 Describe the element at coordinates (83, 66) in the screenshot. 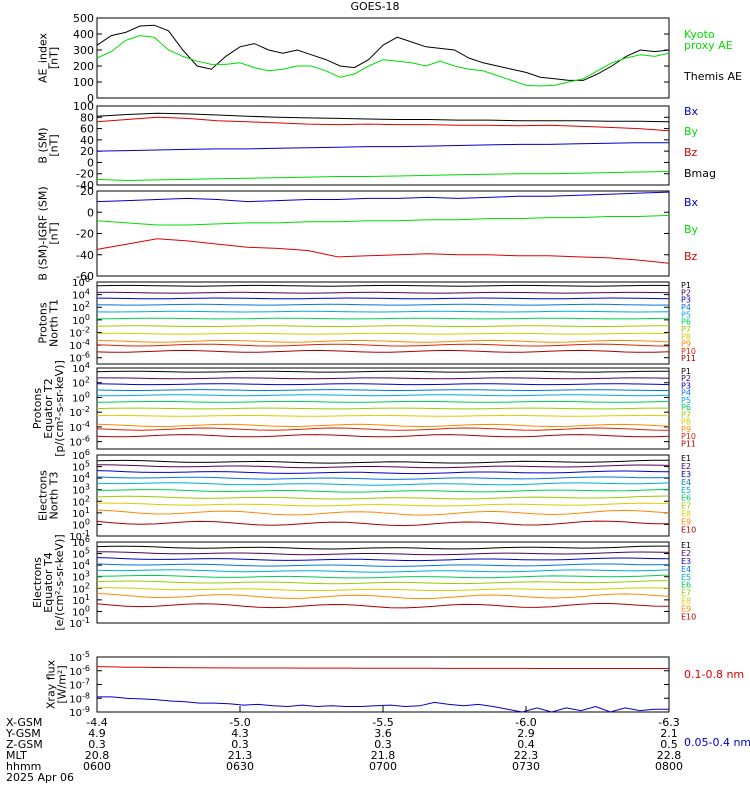

I see `y-tick-label: 200` at that location.